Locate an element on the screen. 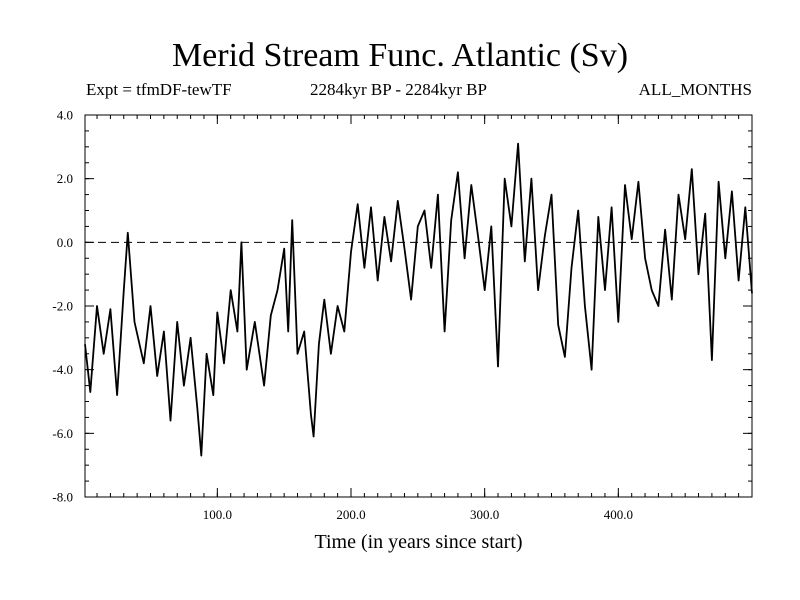 This screenshot has height=600, width=800. experiment-label: Expt = tfmDF-tewTF is located at coordinates (159, 89).